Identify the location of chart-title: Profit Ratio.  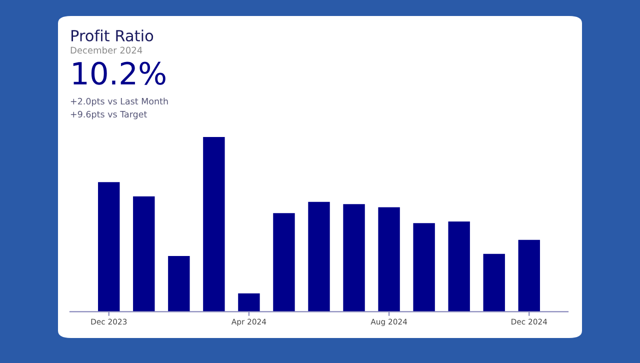
(113, 36).